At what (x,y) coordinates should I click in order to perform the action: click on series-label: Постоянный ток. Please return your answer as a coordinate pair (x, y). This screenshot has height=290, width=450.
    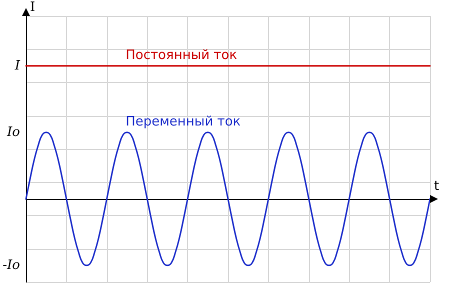
    Looking at the image, I should click on (182, 55).